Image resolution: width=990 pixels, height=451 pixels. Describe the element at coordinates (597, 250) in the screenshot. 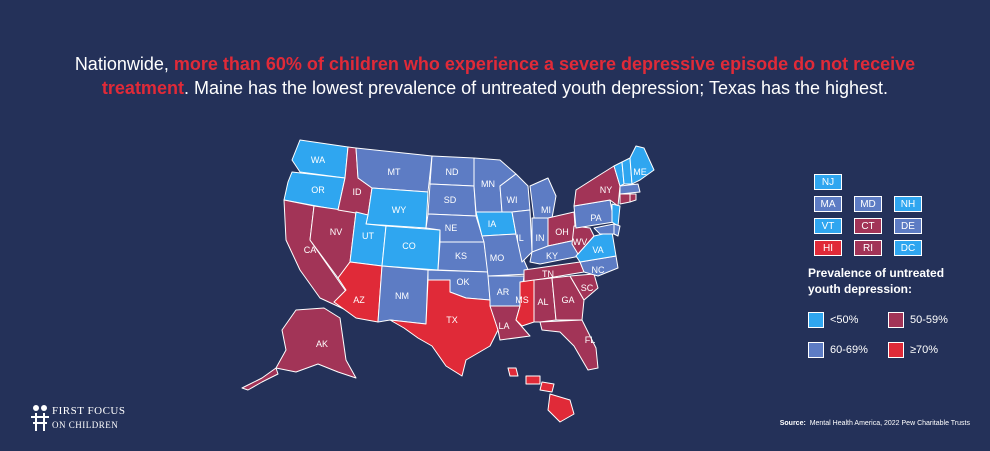

I see `state-label-VA: VA` at that location.